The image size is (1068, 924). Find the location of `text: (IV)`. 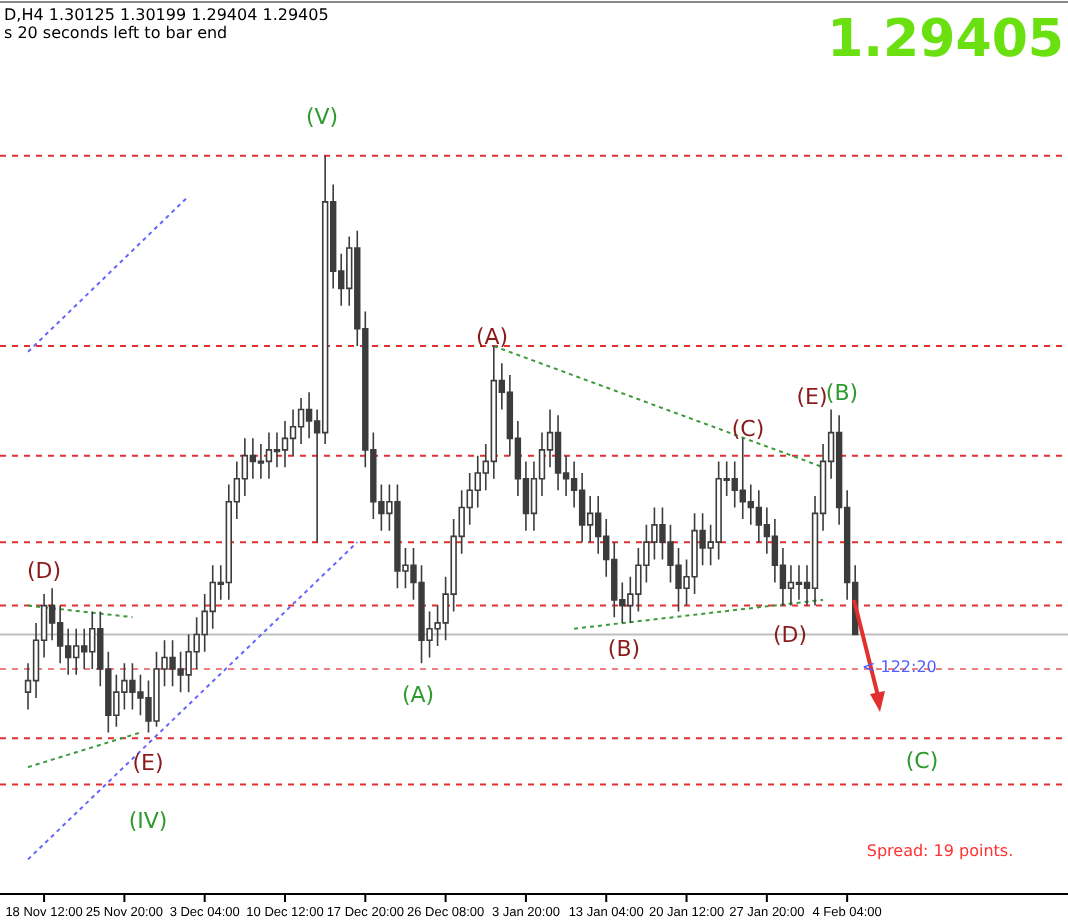

text: (IV) is located at coordinates (148, 821).